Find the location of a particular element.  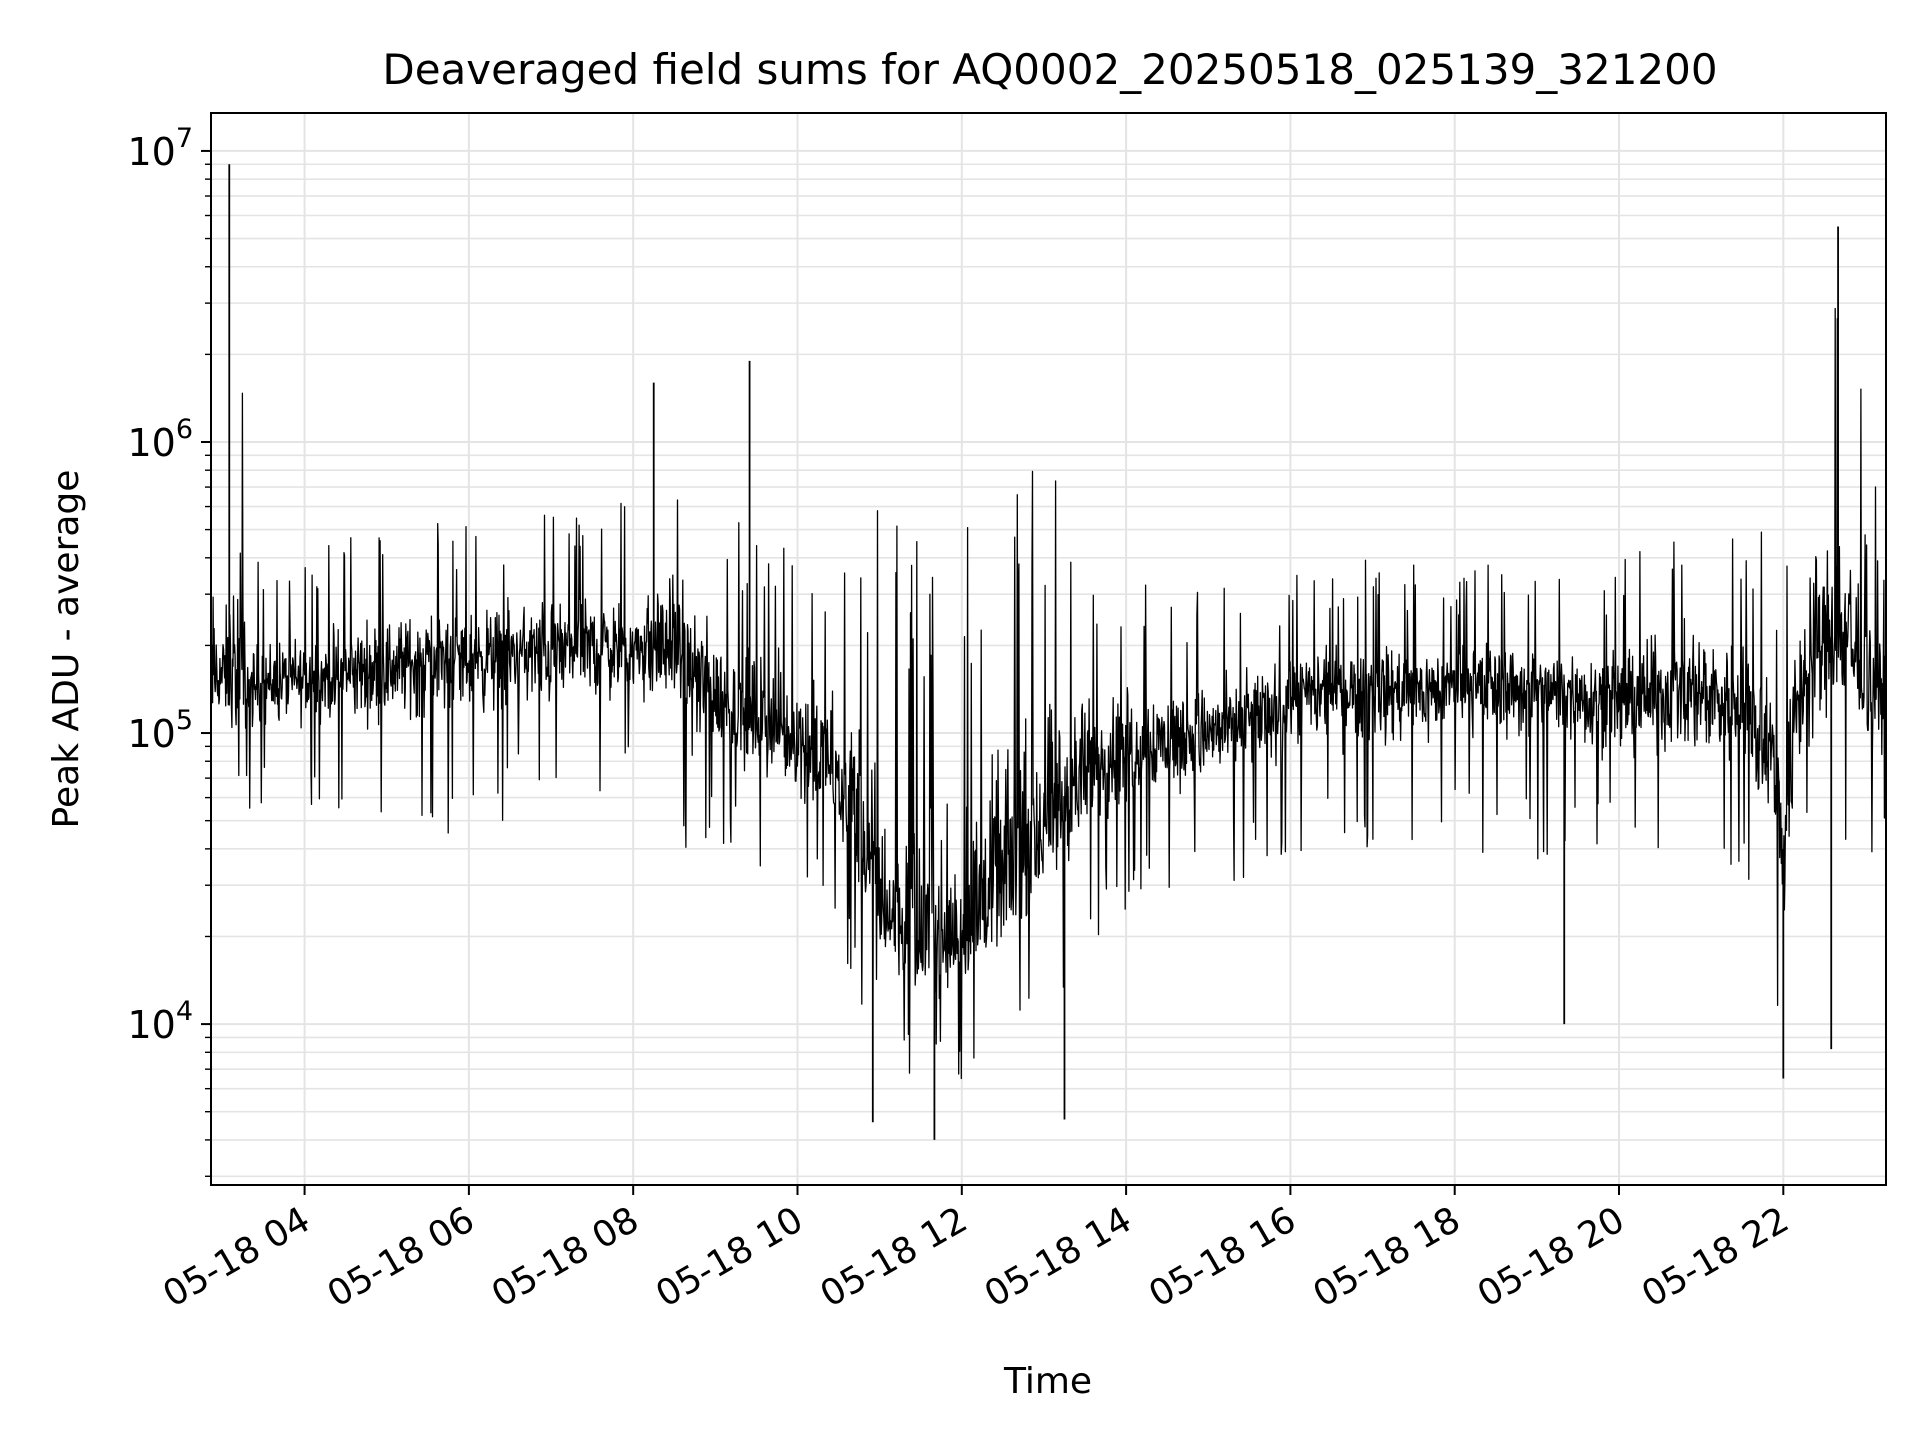

y-tick-label-exponent: 5 is located at coordinates (184, 720).